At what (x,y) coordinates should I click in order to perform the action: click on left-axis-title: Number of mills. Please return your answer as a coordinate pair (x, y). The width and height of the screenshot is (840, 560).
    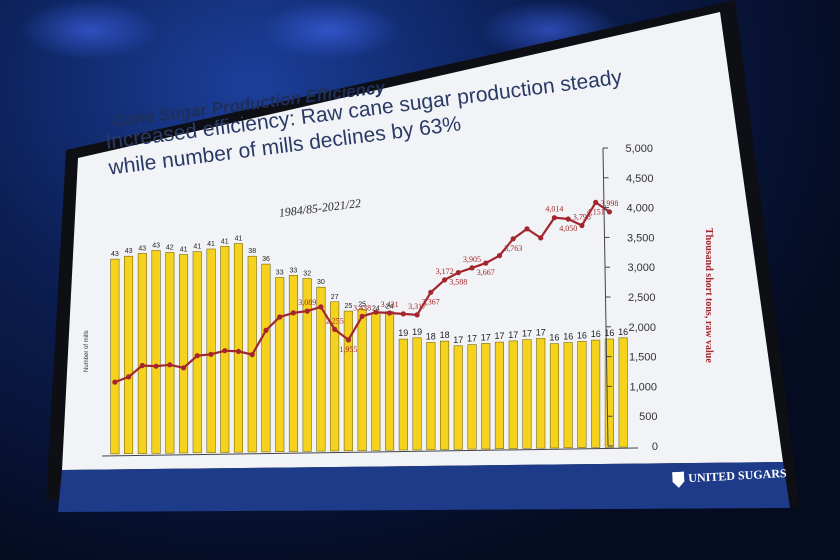
    Looking at the image, I should click on (87, 351).